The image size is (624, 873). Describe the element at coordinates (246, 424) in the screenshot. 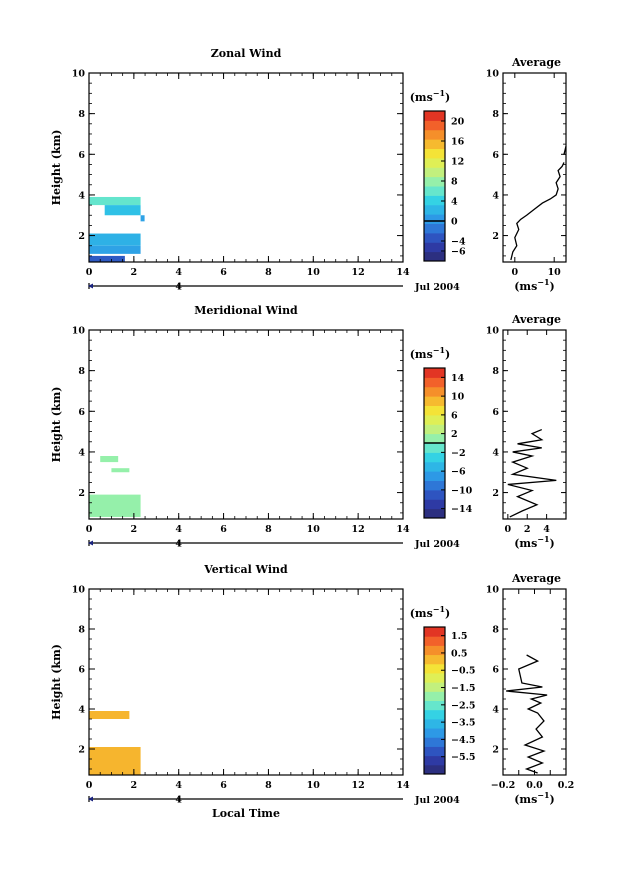

I see `plot-frame` at that location.